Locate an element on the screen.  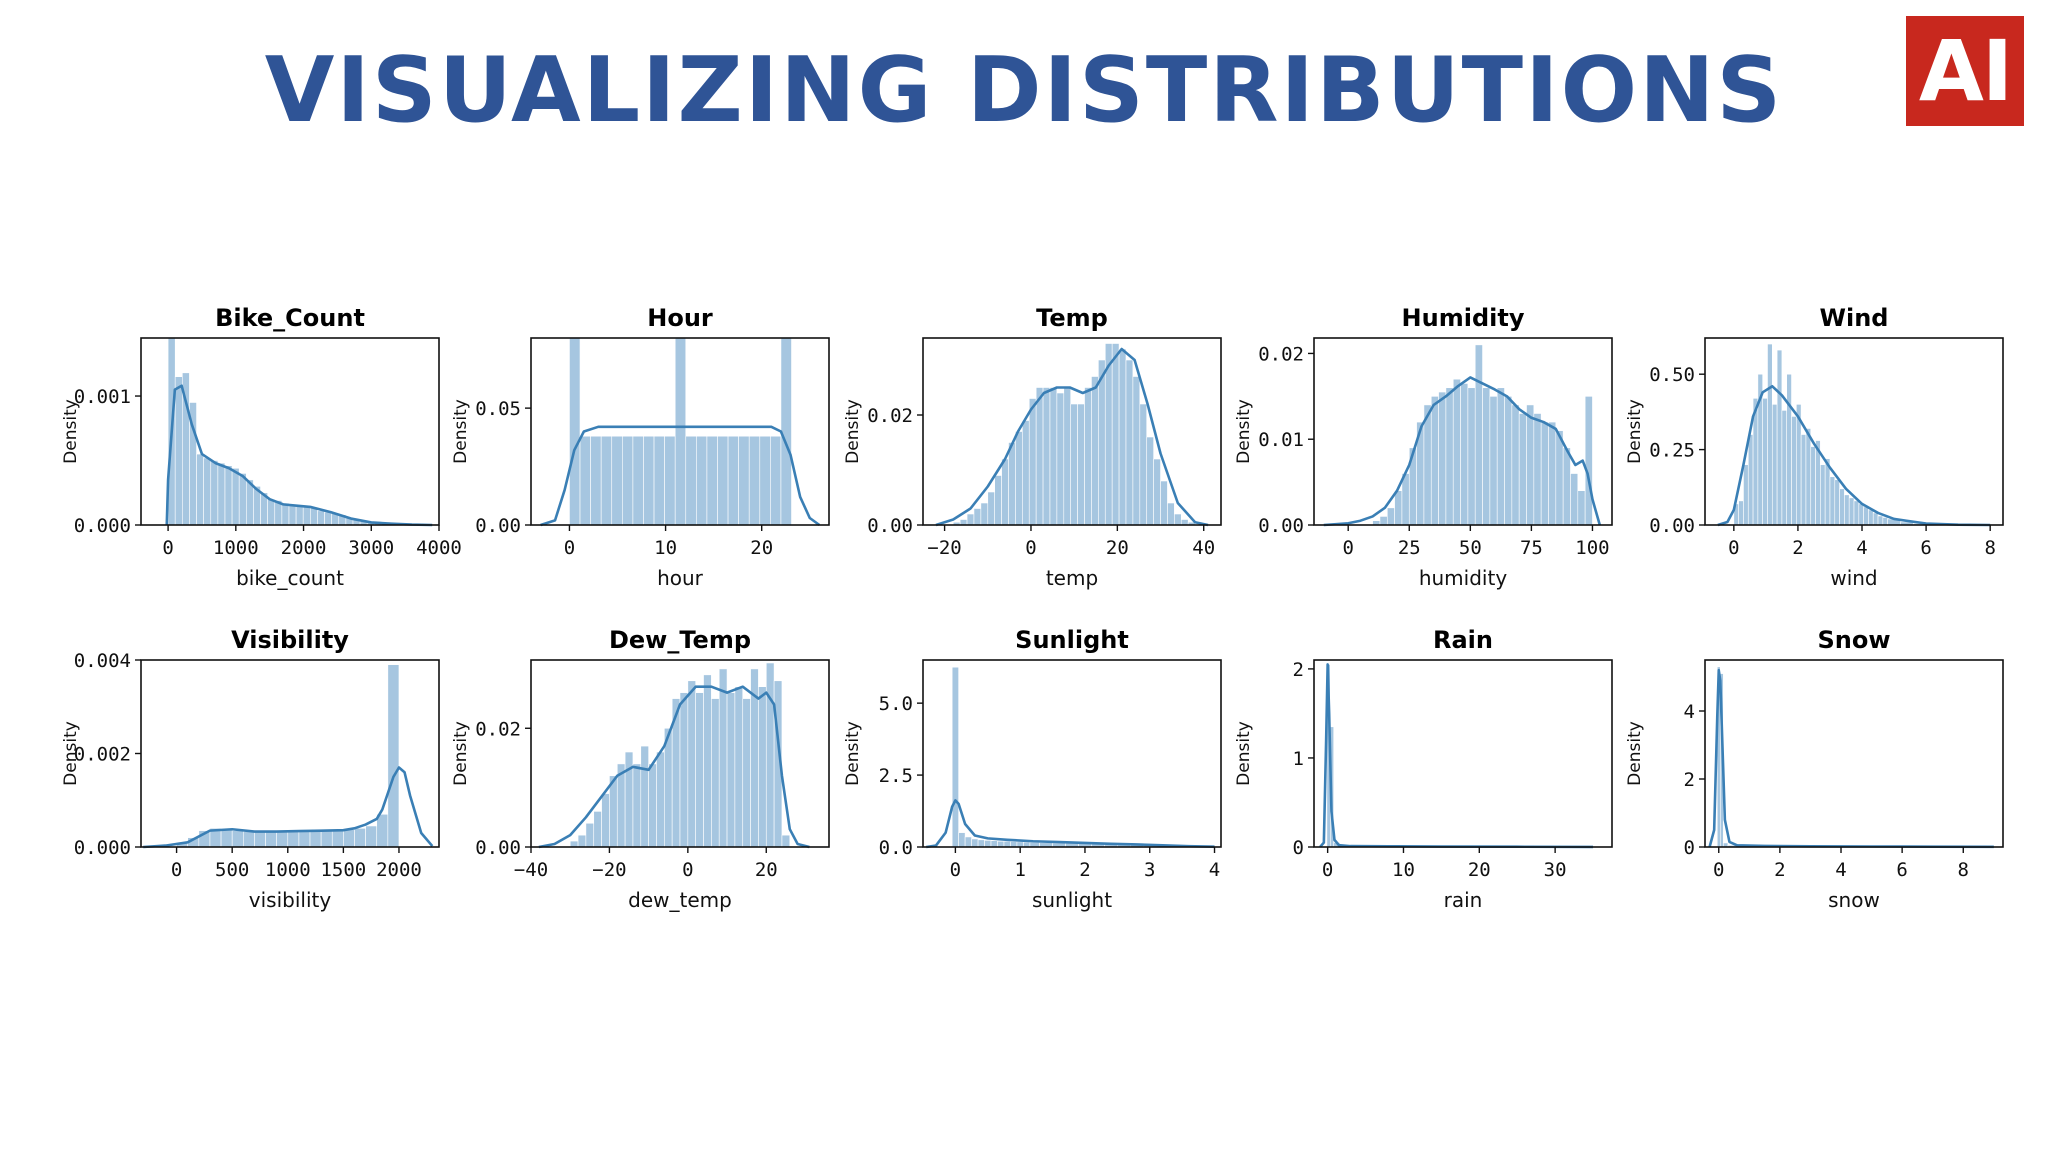
x-tick-label: 1500 is located at coordinates (343, 870).